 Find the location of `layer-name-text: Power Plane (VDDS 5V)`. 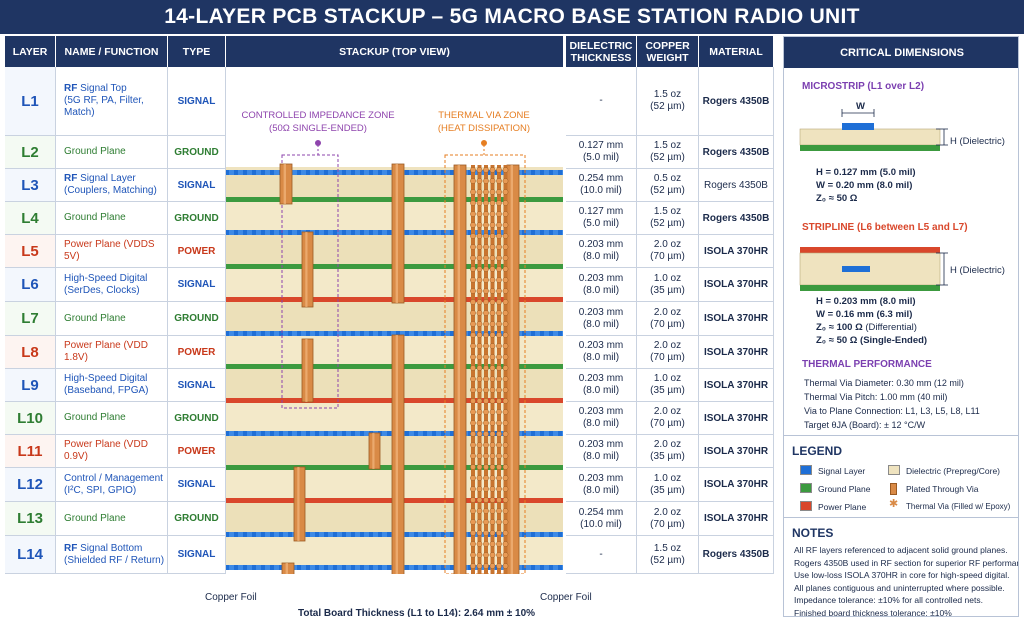

layer-name-text: Power Plane (VDDS 5V) is located at coordinates (109, 250).